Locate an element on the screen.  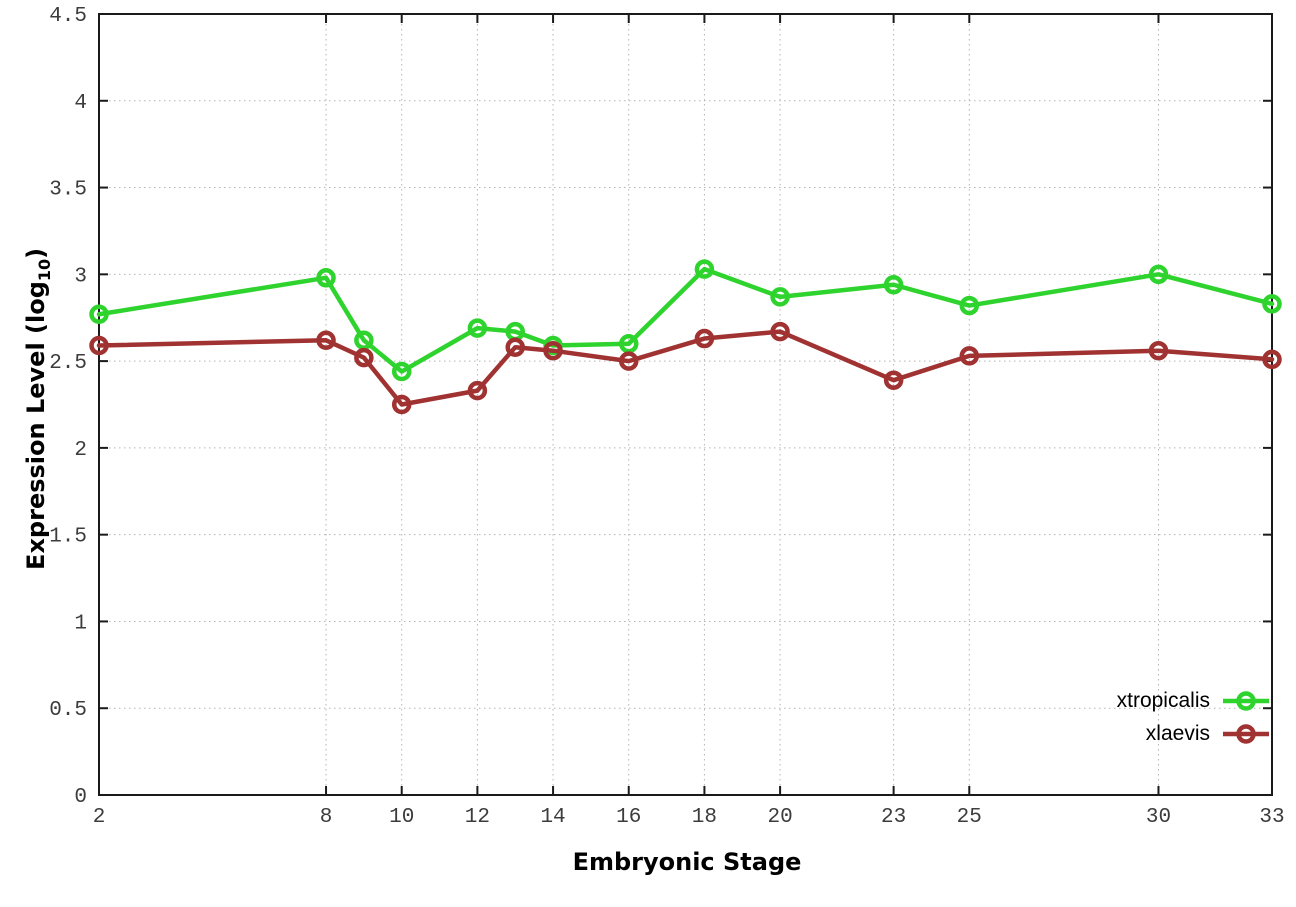
x-axis-title: Embryonic Stage is located at coordinates (687, 862).